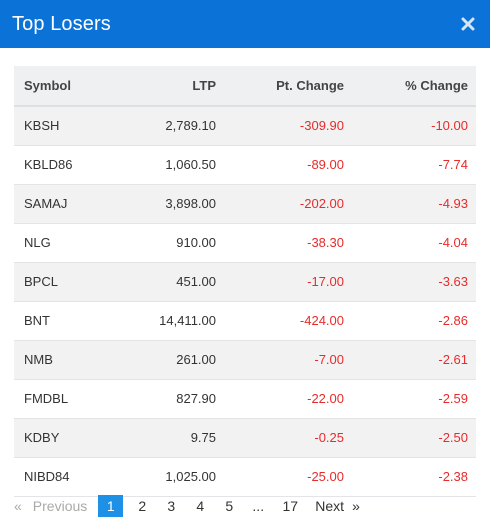 This screenshot has height=519, width=490. What do you see at coordinates (196, 398) in the screenshot?
I see `cell-ltp: 827.90` at bounding box center [196, 398].